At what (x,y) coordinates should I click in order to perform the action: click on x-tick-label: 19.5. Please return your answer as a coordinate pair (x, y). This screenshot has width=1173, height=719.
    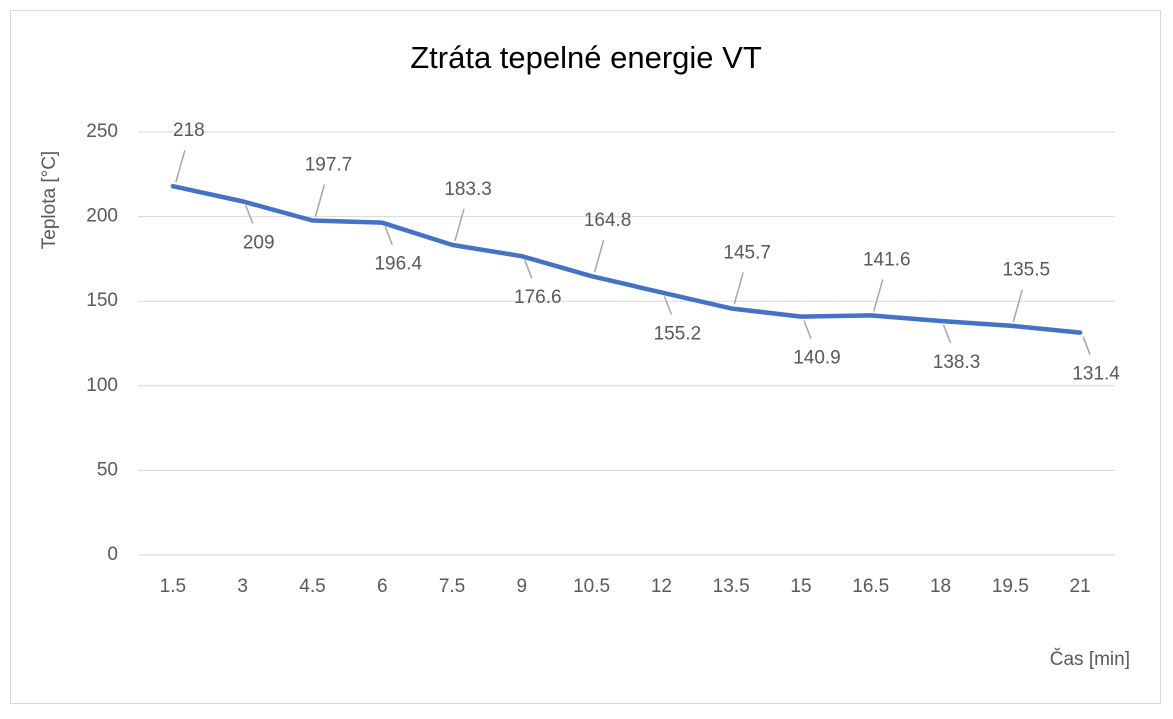
    Looking at the image, I should click on (1010, 586).